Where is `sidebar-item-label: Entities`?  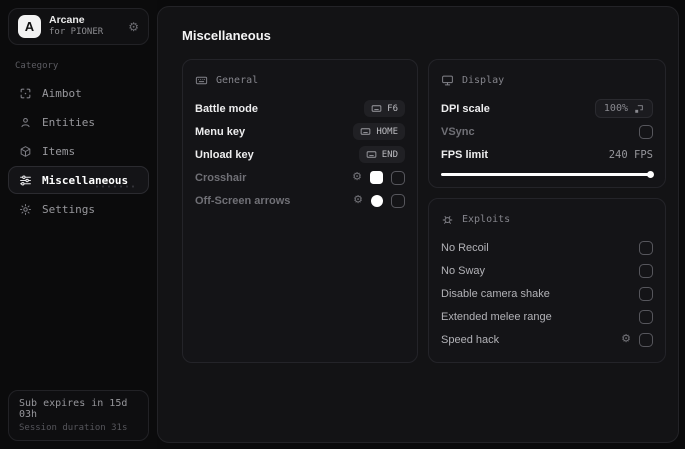
sidebar-item-label: Entities is located at coordinates (68, 122).